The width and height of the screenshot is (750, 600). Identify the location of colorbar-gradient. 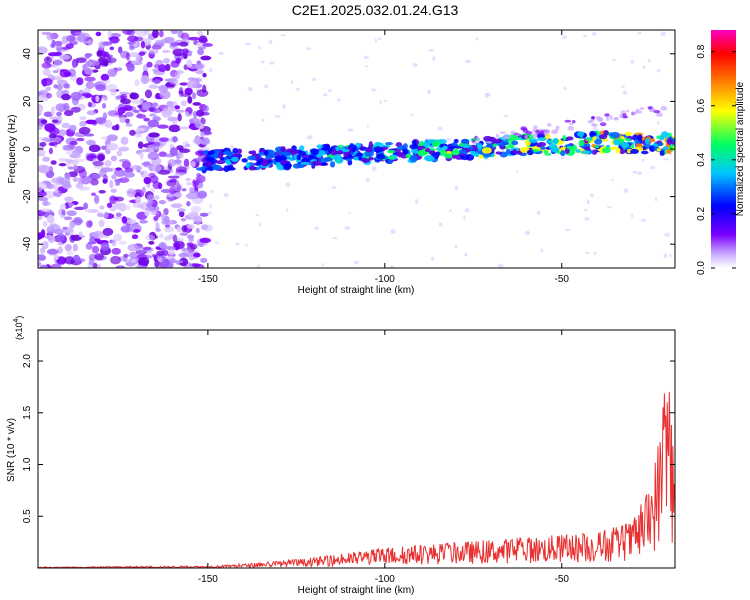
(723, 149).